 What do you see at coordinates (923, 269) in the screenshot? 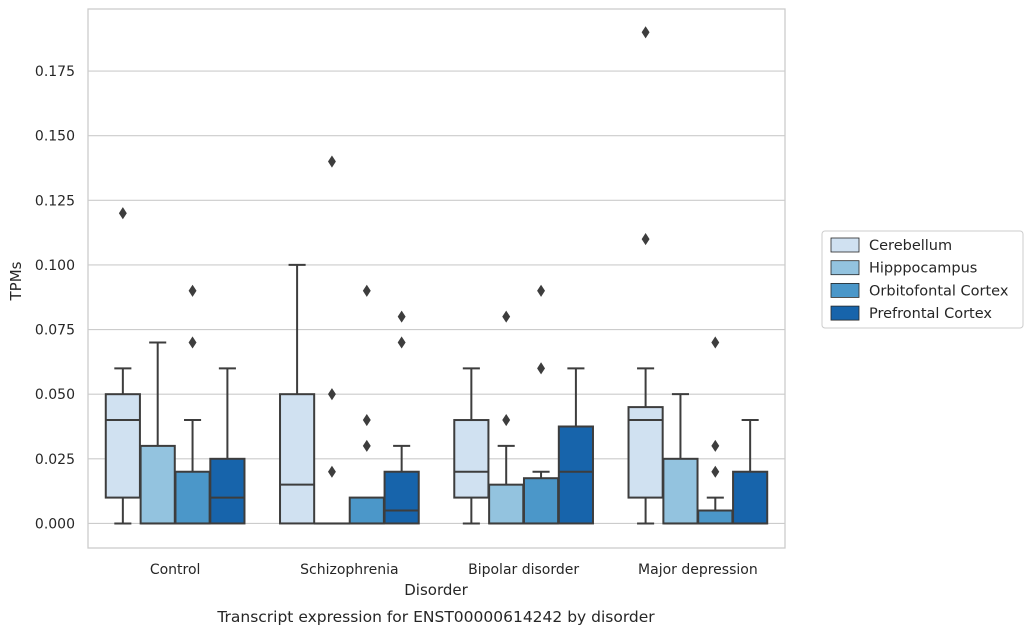
I see `legend-label: Hipppocampus` at bounding box center [923, 269].